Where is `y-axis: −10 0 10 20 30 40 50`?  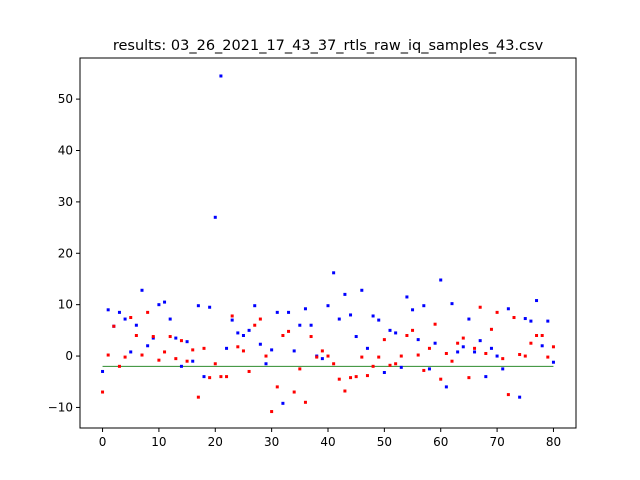
y-axis: −10 0 10 20 30 40 50 is located at coordinates (64, 253).